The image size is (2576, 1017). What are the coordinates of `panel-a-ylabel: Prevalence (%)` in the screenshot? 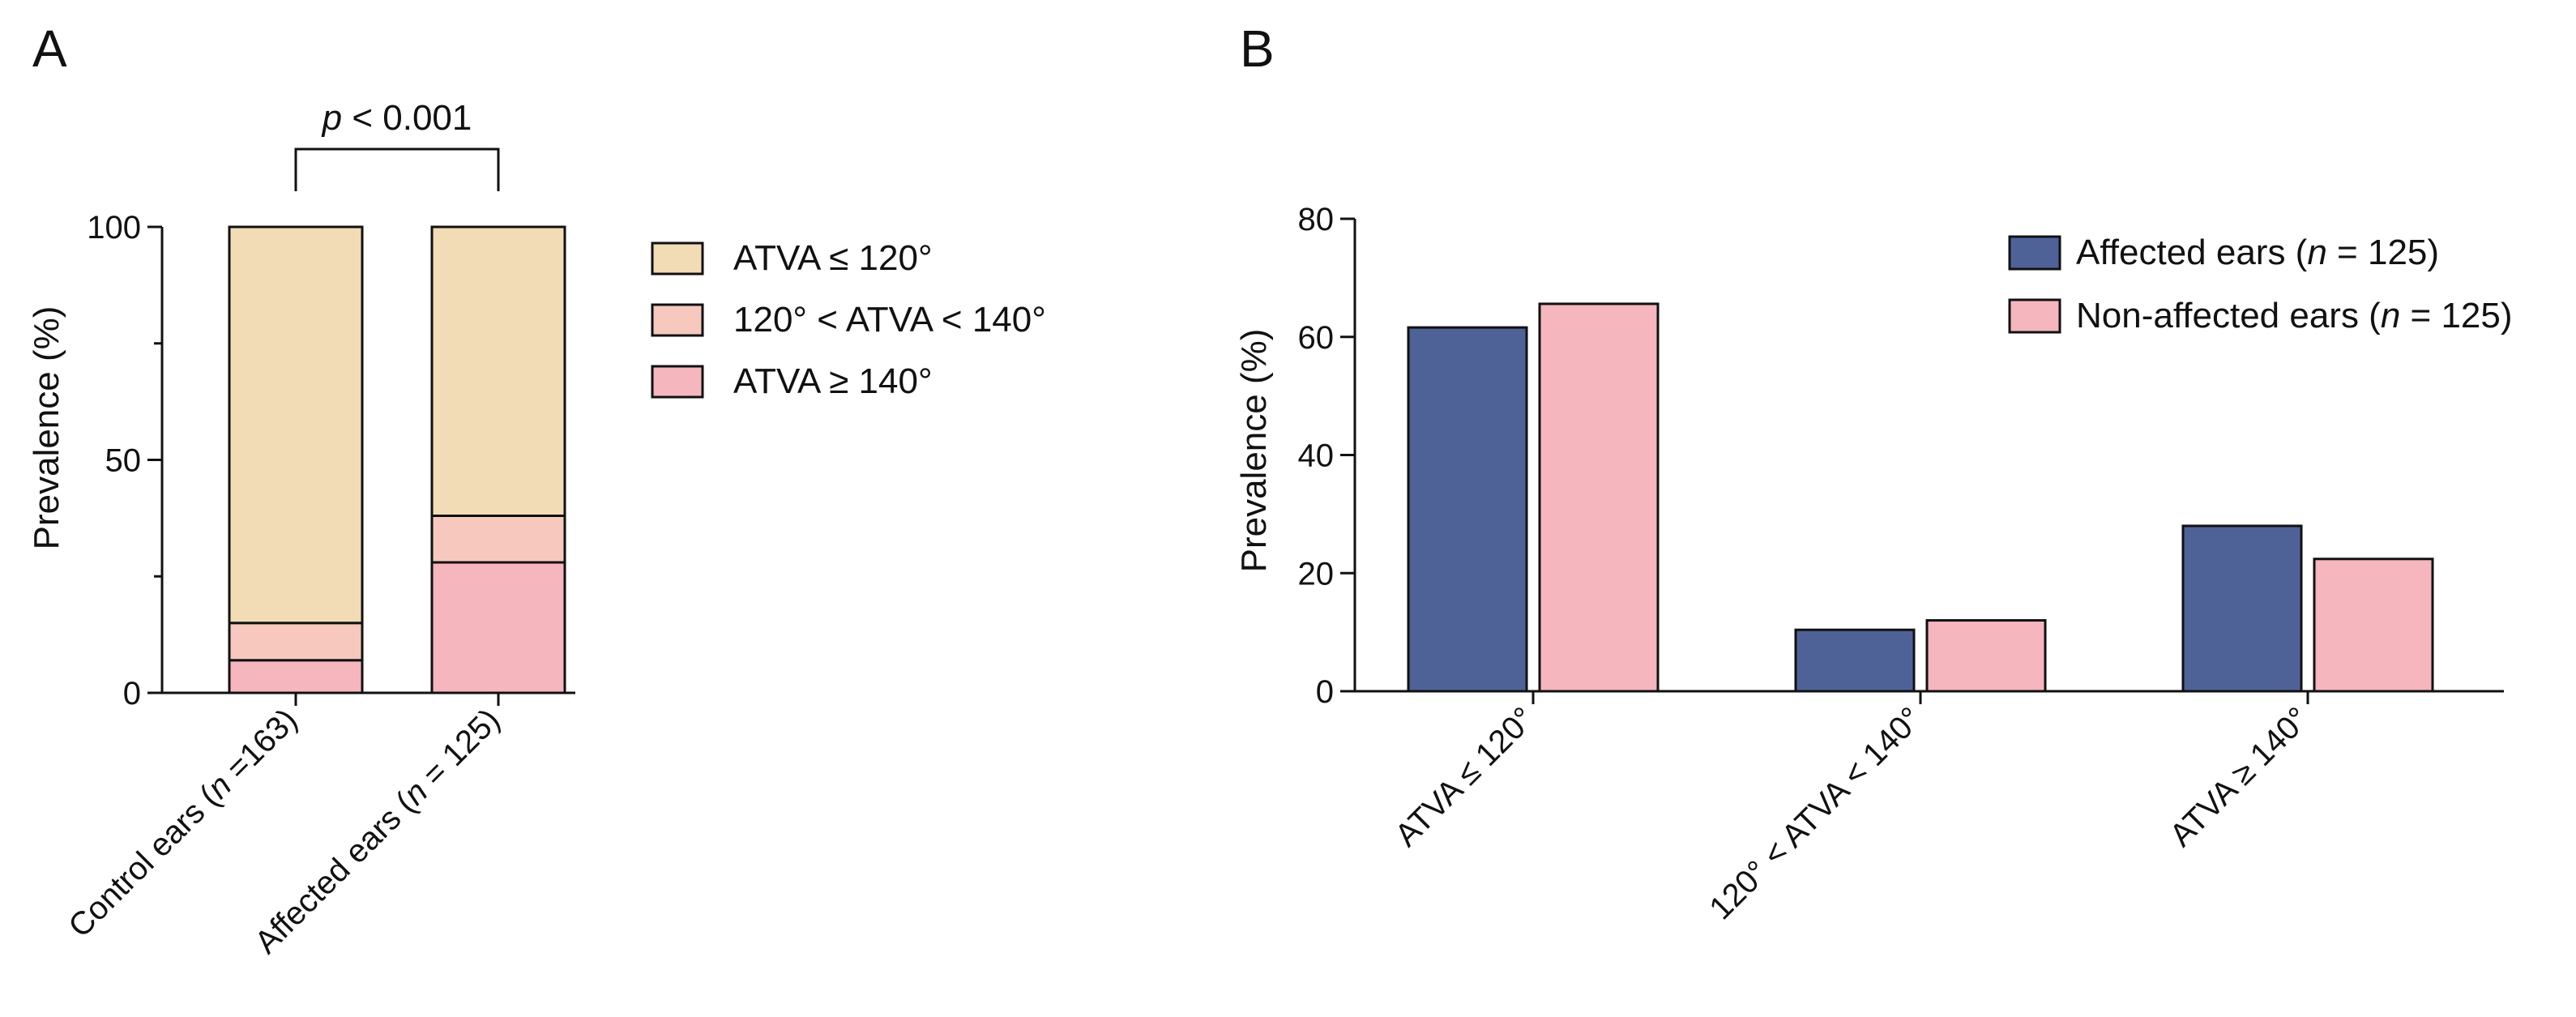 It's located at (46, 428).